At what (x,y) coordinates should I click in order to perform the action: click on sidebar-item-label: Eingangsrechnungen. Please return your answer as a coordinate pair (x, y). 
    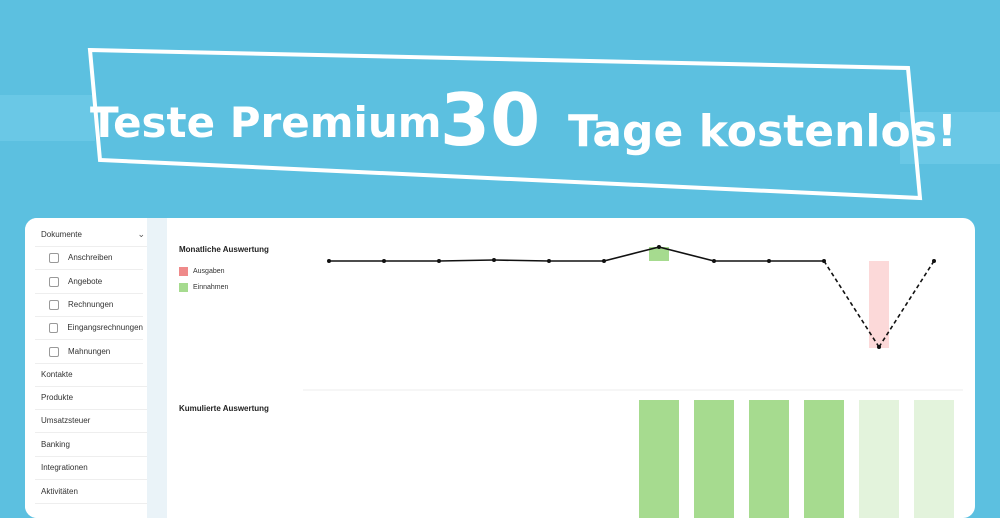
    Looking at the image, I should click on (105, 327).